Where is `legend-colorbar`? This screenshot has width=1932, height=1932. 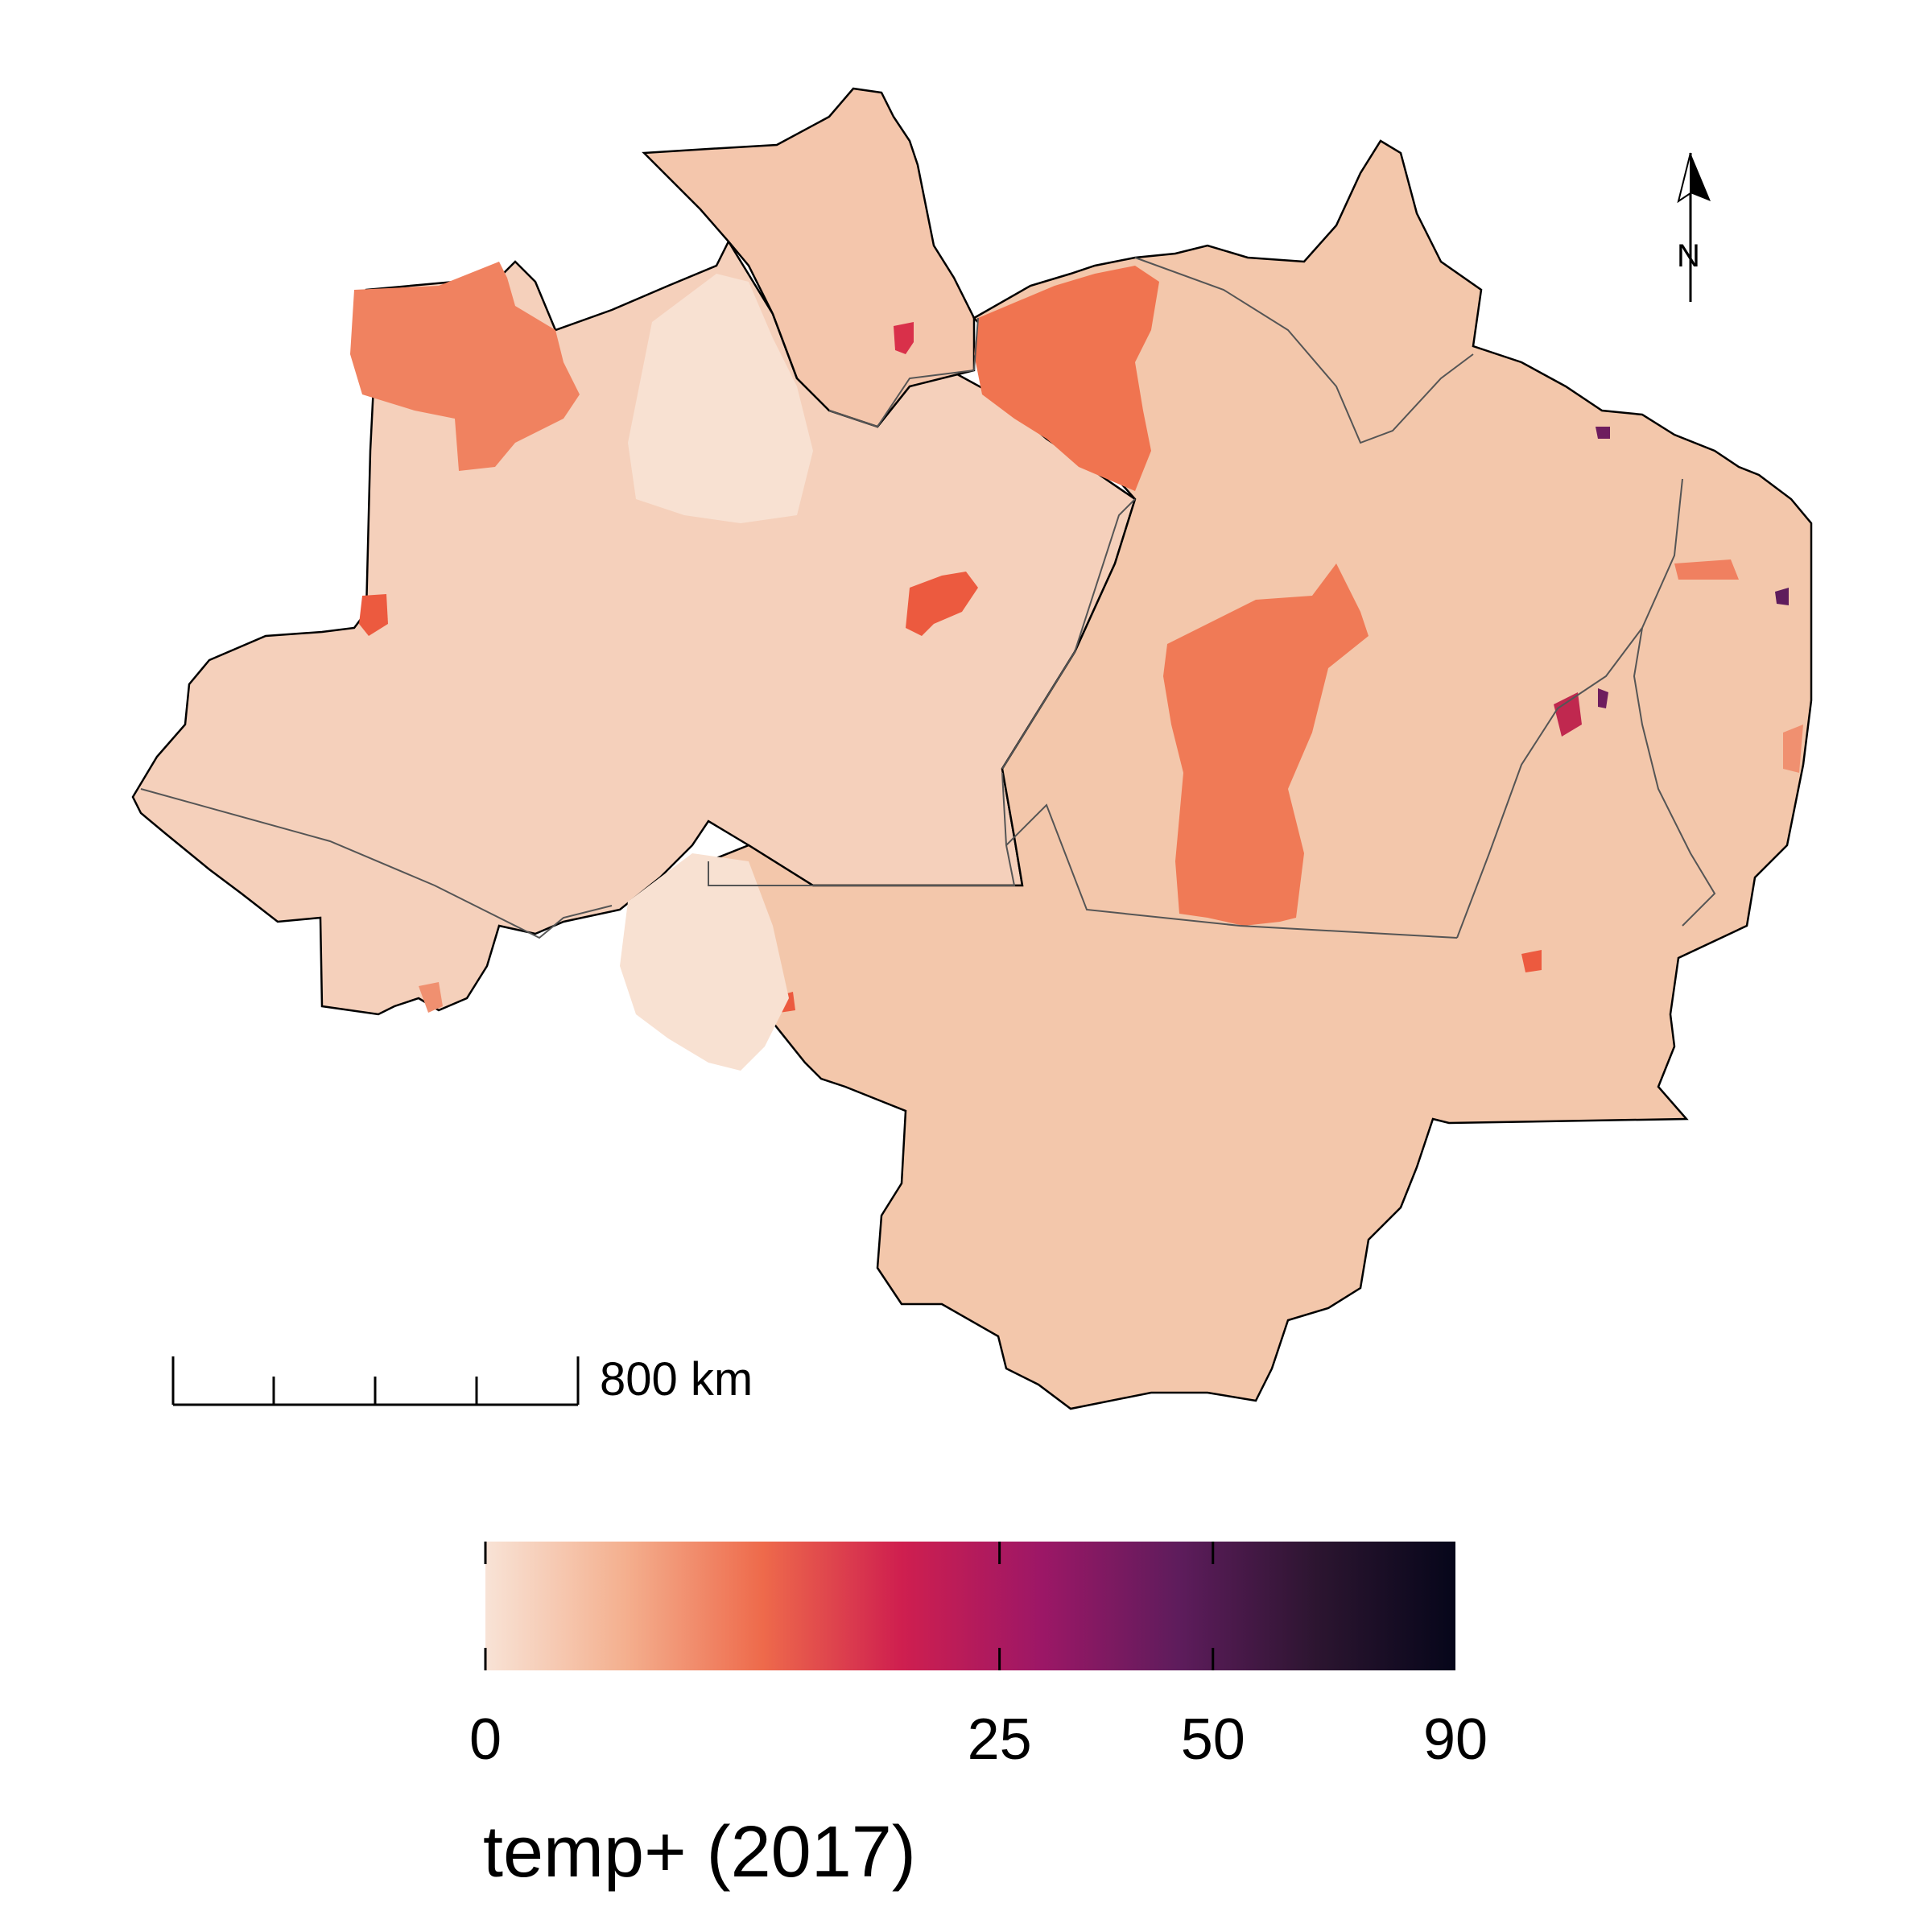 legend-colorbar is located at coordinates (969, 1606).